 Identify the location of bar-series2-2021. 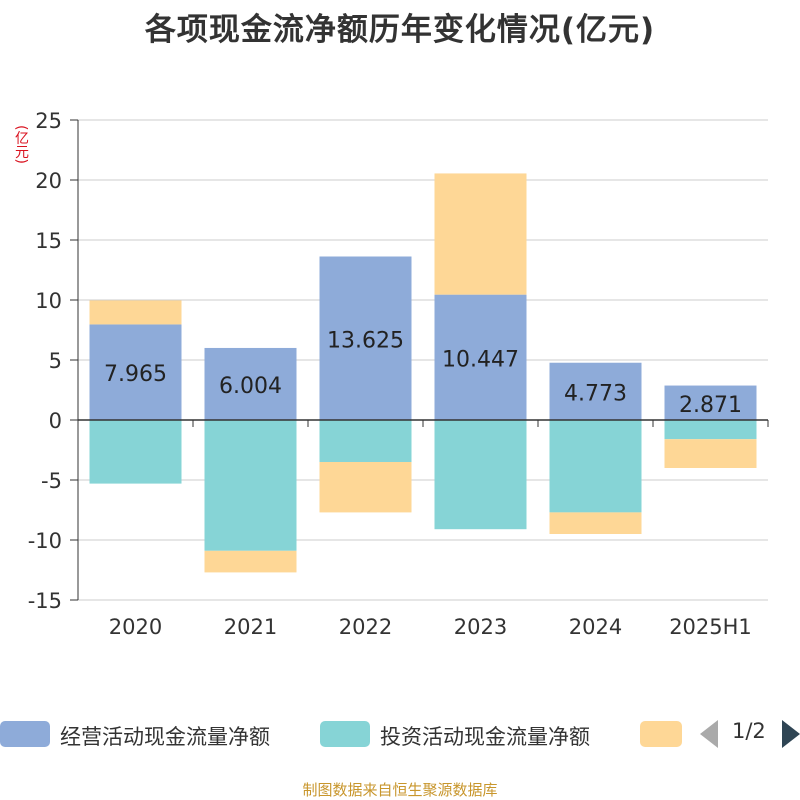
(250, 485).